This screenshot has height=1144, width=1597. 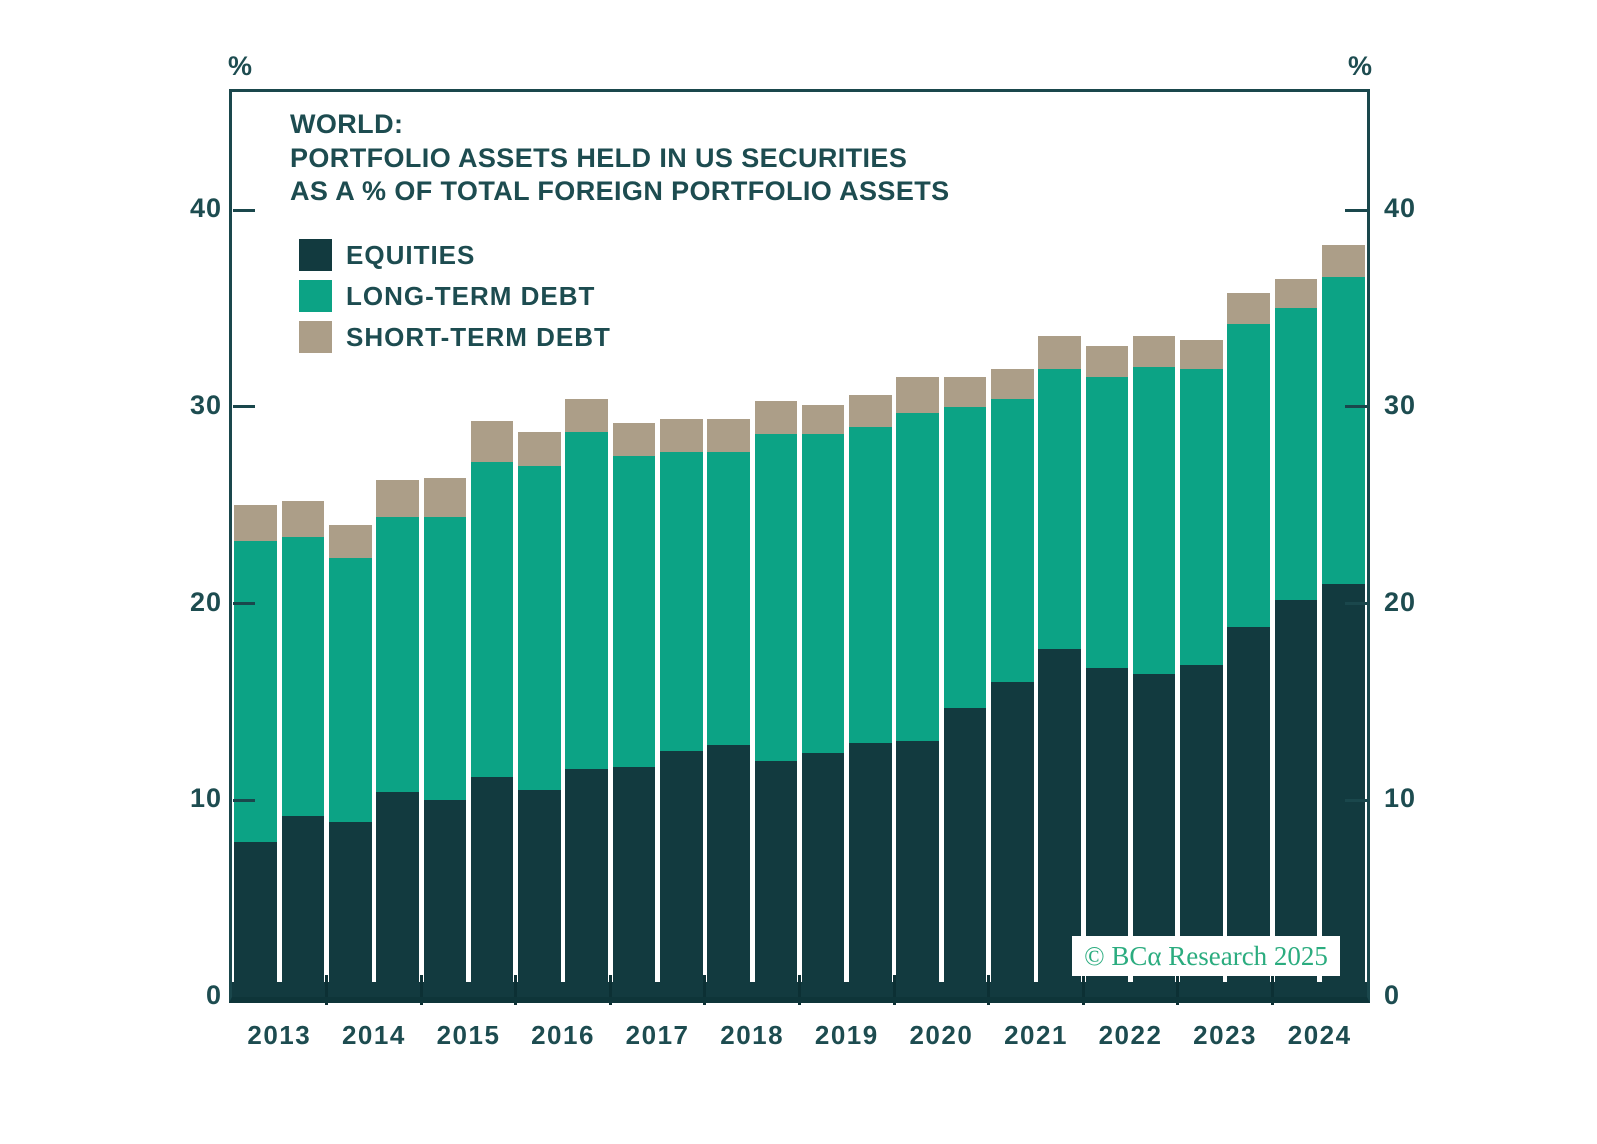 I want to click on x-label-2022: 2022, so click(x=1130, y=1035).